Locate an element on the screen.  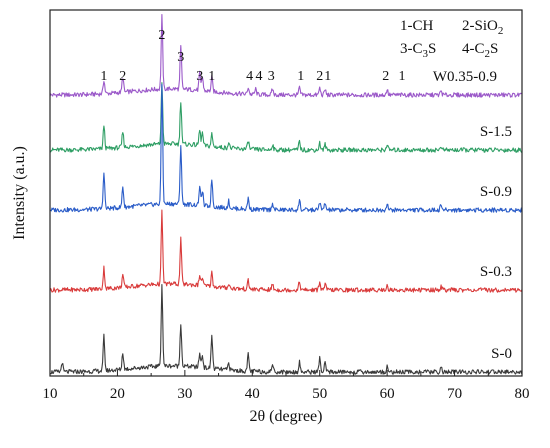
x-axis-label: 2θ (degree) is located at coordinates (286, 416).